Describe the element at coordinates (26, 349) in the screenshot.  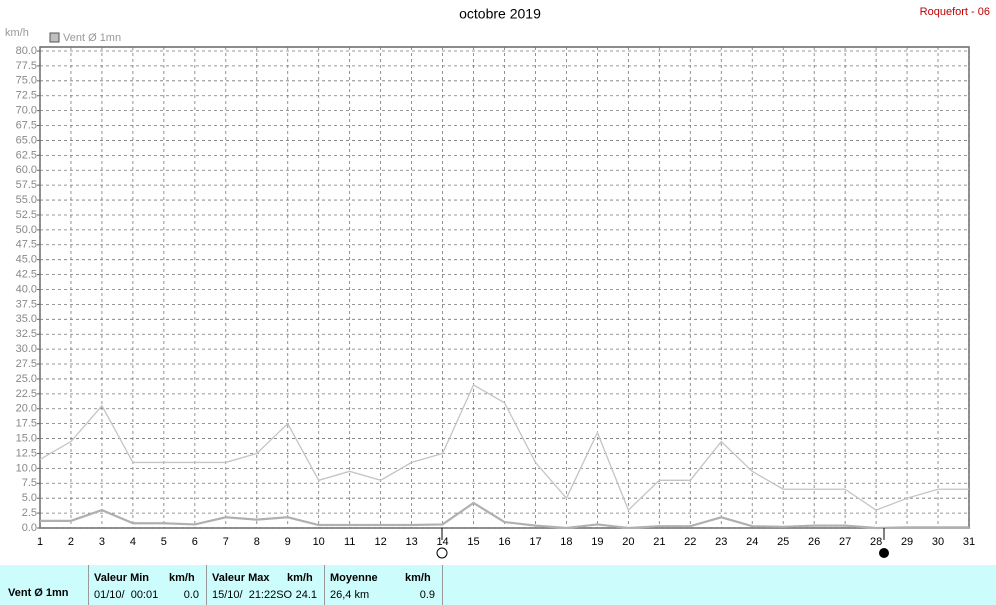
I see `y-tick-label: 30.0` at that location.